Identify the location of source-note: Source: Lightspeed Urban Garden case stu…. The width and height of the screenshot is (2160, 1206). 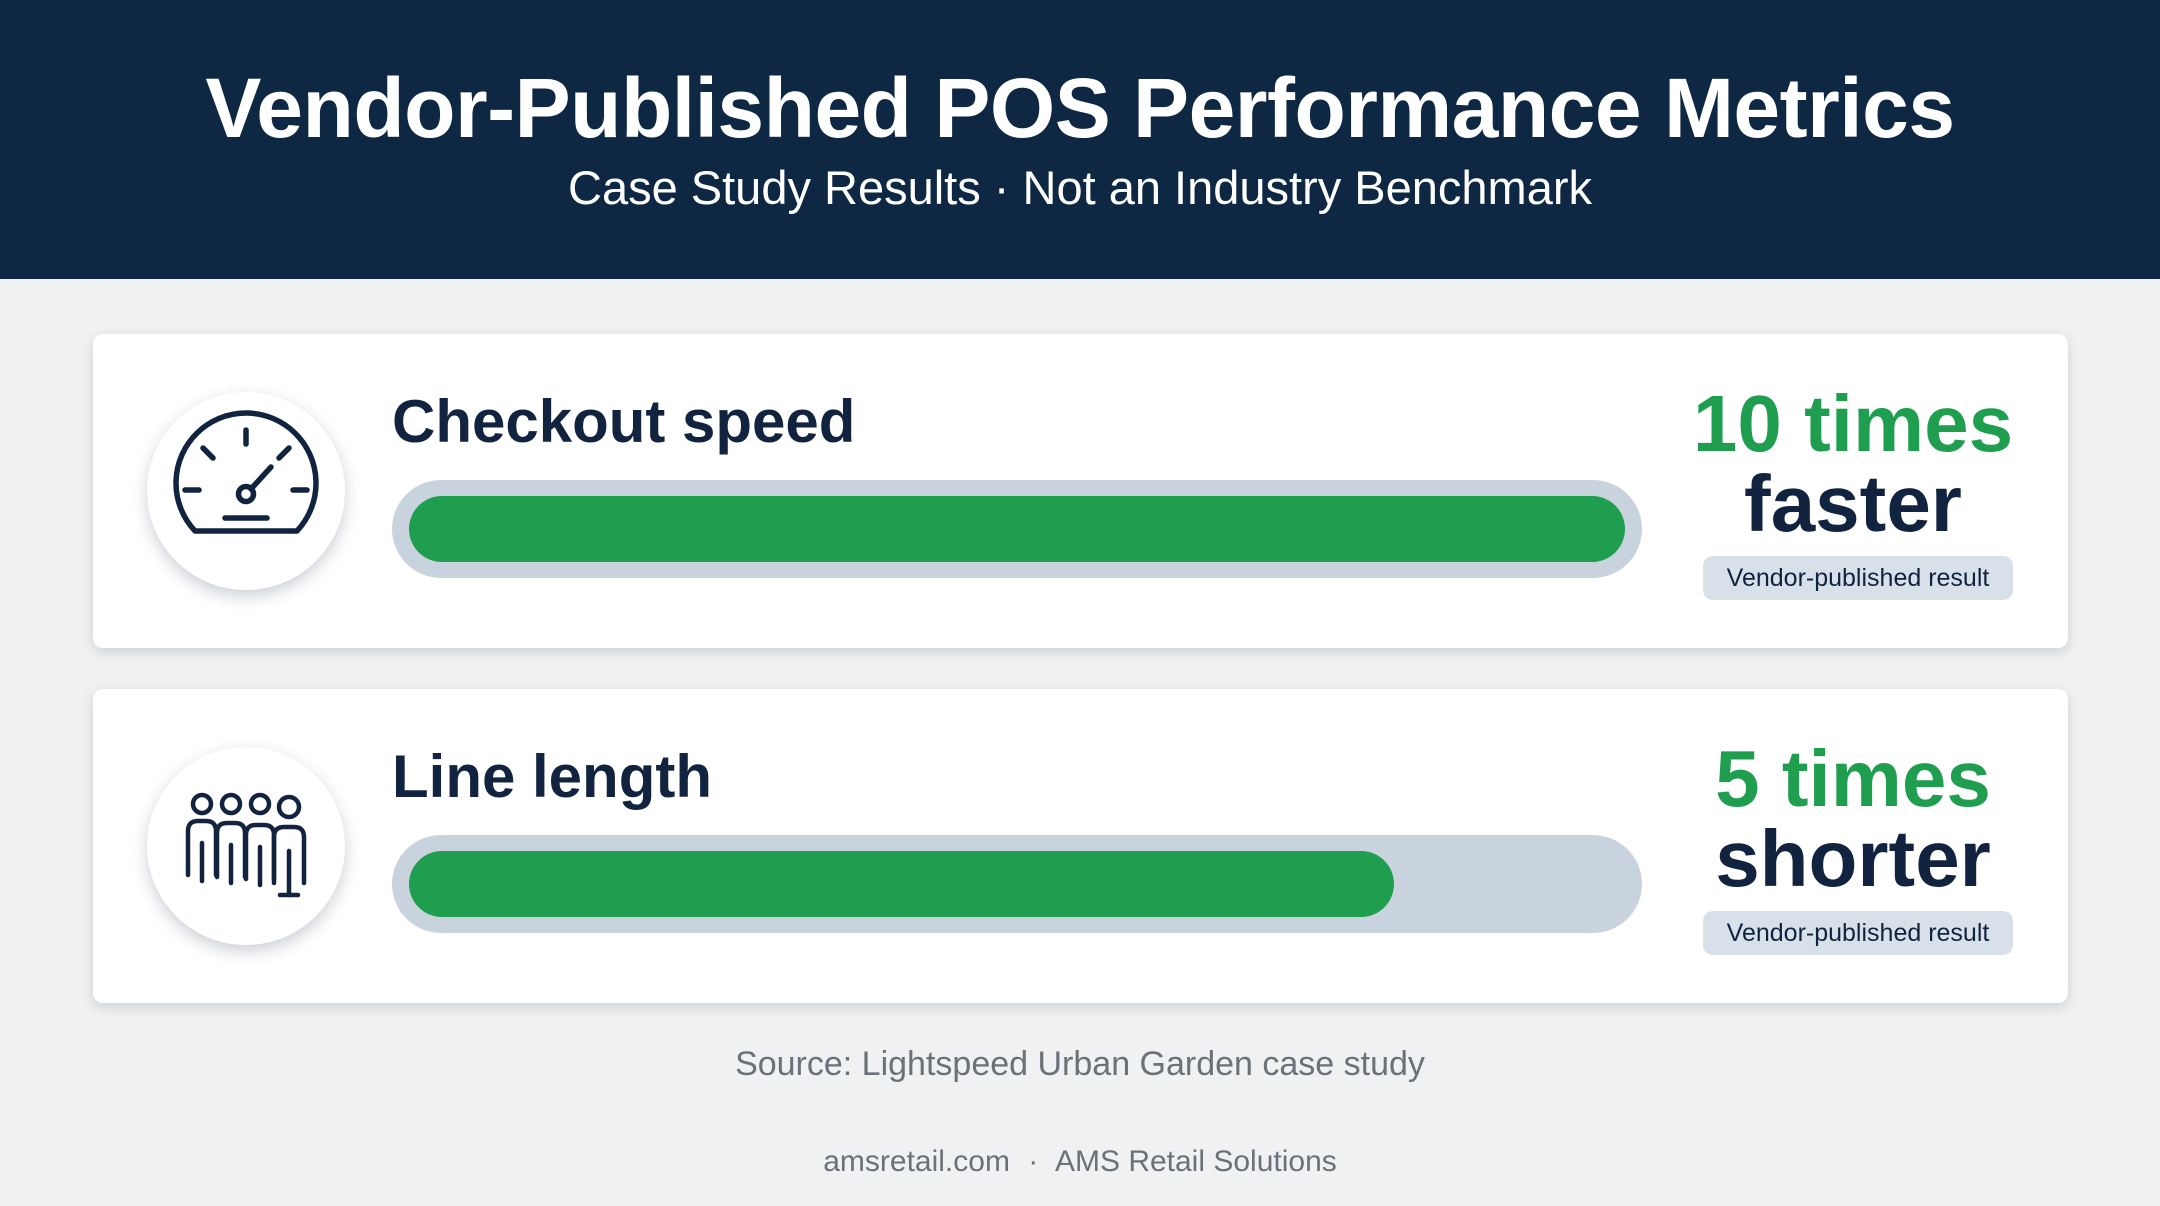
(1080, 1064).